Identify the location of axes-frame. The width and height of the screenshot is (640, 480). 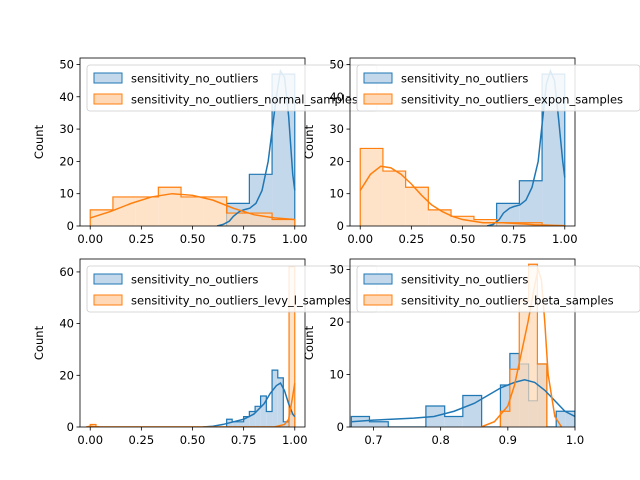
(462, 343).